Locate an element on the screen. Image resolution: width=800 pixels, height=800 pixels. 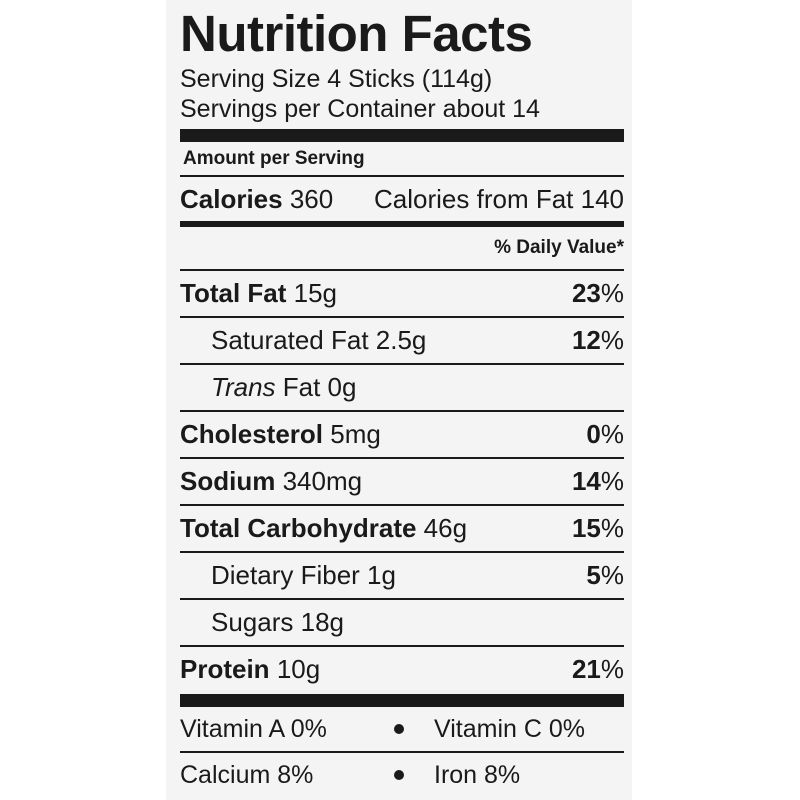
nutrient-amount: 340mg is located at coordinates (322, 481).